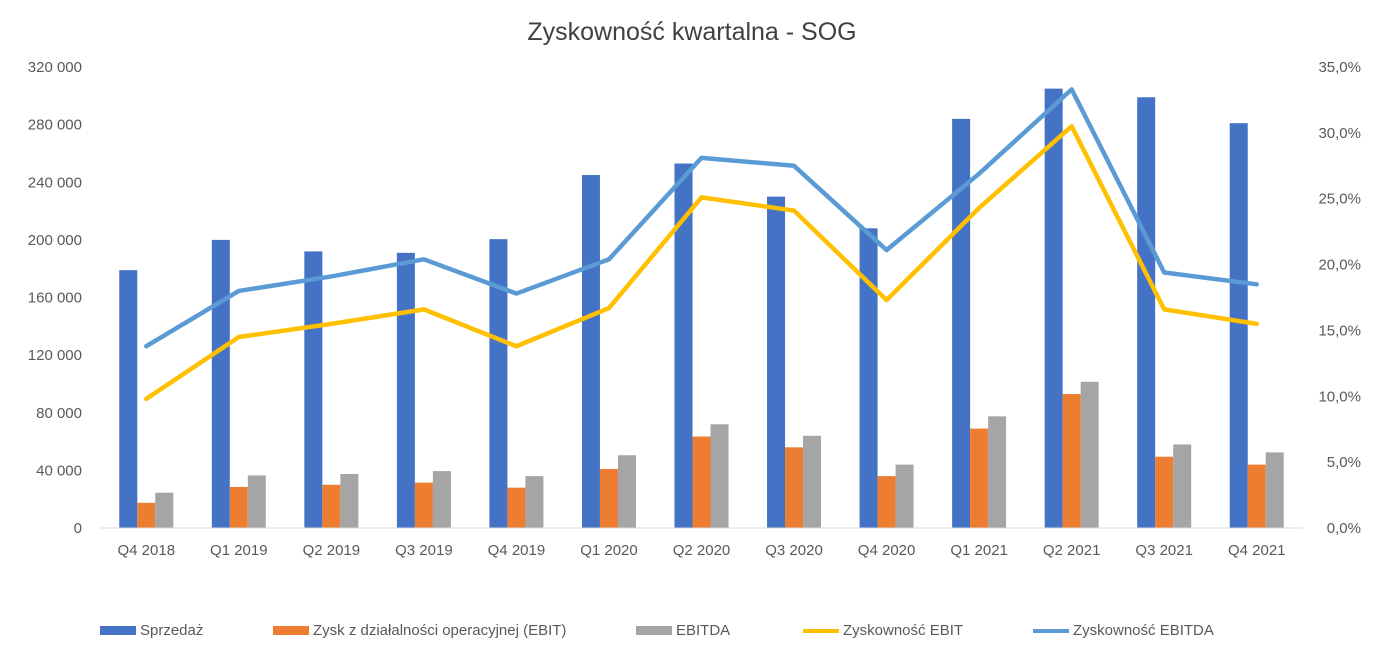  I want to click on legend-item-ebitda: EBITDA, so click(683, 630).